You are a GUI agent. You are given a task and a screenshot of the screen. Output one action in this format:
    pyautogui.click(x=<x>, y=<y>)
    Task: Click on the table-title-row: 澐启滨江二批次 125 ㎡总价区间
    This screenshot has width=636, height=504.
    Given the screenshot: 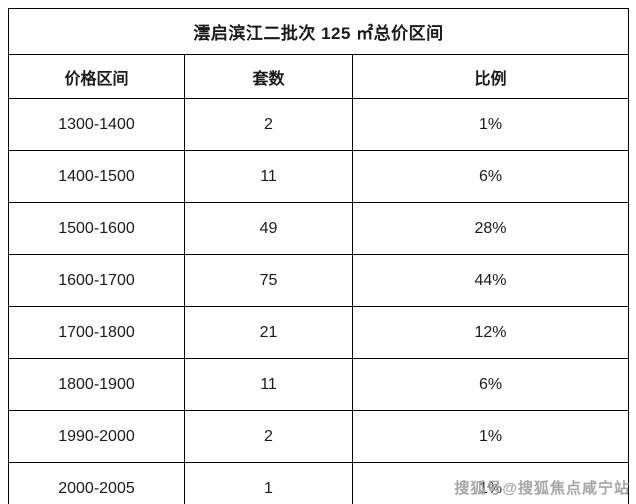 What is the action you would take?
    pyautogui.click(x=318, y=31)
    